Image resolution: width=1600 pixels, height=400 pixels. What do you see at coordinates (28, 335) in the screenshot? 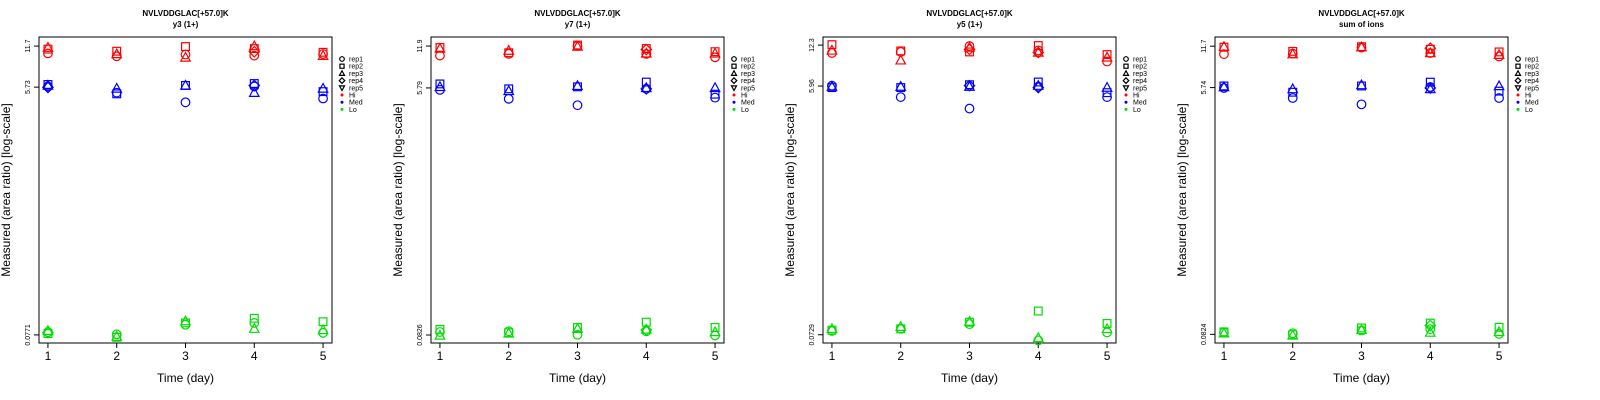
I see `y-tick-label: 0.0771` at bounding box center [28, 335].